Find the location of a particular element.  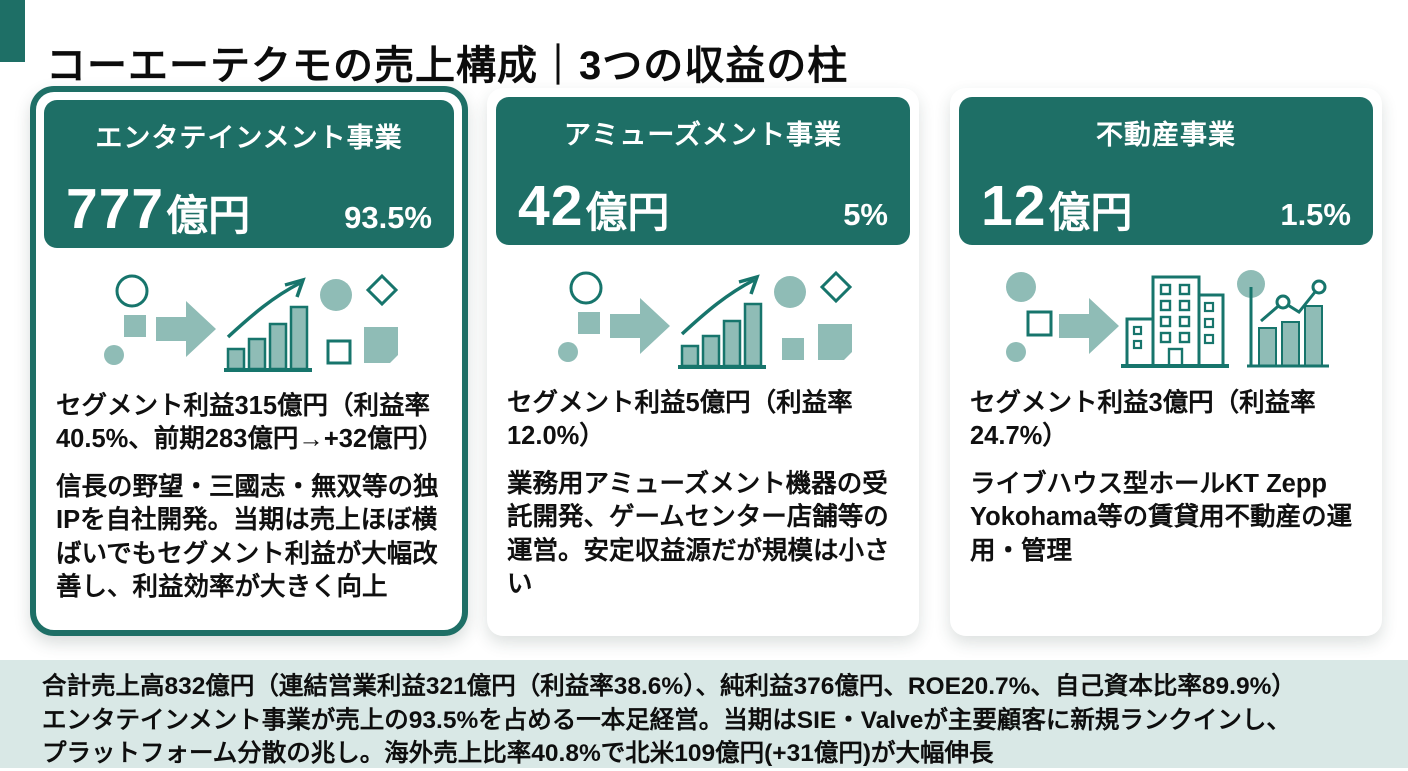

revenue-amount: 777 is located at coordinates (115, 209).